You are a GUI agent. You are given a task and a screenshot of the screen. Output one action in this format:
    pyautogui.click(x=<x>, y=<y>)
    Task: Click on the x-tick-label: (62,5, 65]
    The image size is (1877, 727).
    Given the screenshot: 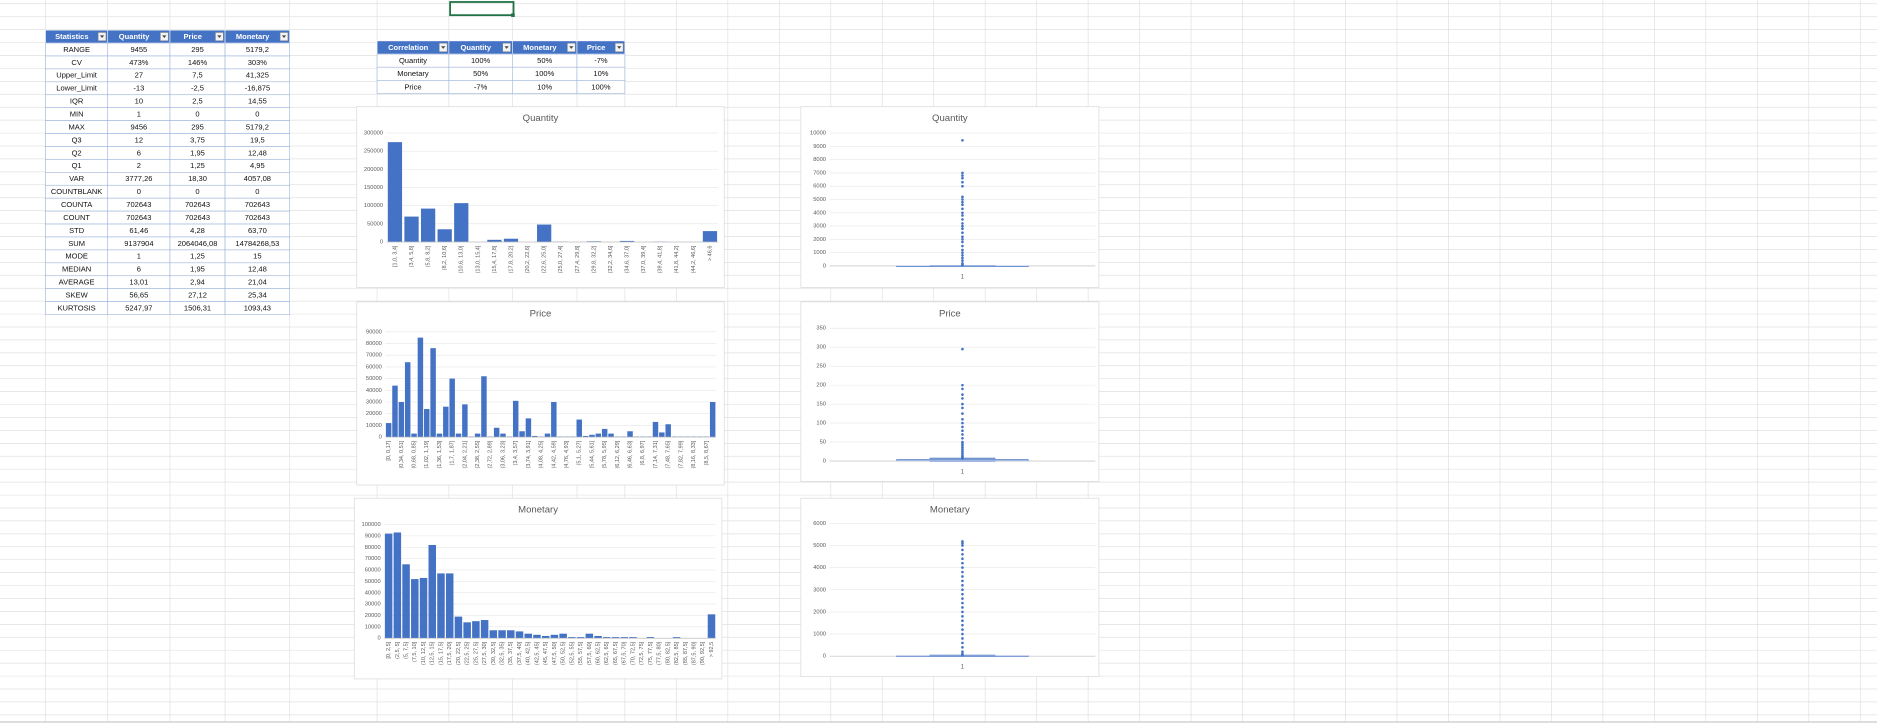 What is the action you would take?
    pyautogui.click(x=607, y=653)
    